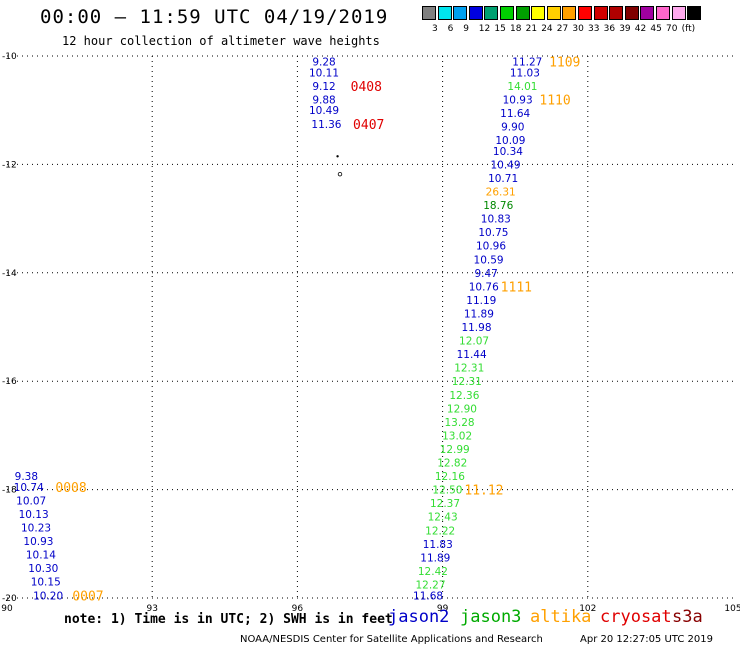 This screenshot has width=740, height=650. What do you see at coordinates (438, 545) in the screenshot?
I see `data-point-label: 11.83` at bounding box center [438, 545].